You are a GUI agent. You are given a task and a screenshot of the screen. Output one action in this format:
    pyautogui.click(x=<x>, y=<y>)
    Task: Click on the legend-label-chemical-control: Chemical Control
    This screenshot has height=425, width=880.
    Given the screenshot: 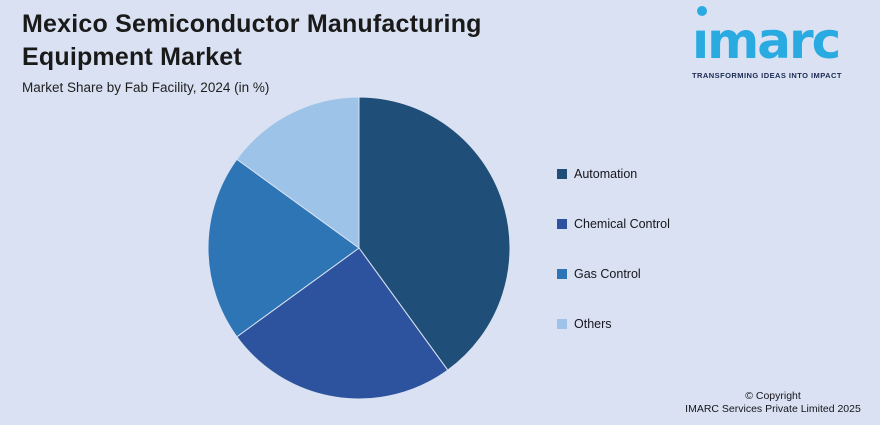 What is the action you would take?
    pyautogui.click(x=622, y=224)
    